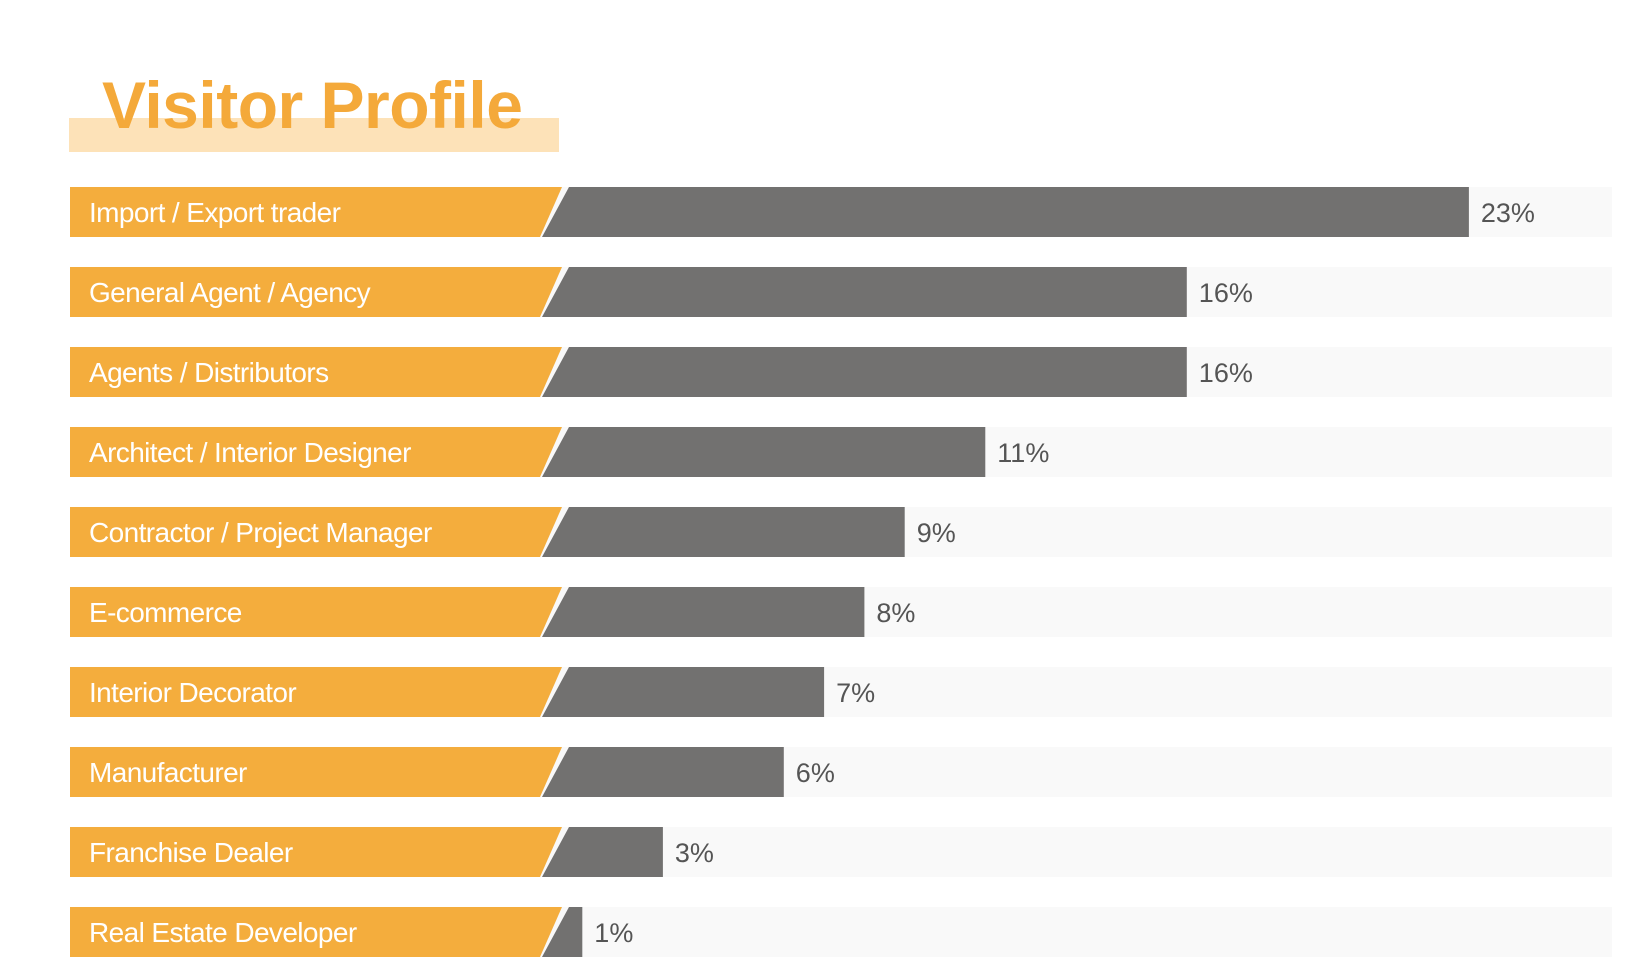  I want to click on chart-row: Manufacturer 6%, so click(841, 772).